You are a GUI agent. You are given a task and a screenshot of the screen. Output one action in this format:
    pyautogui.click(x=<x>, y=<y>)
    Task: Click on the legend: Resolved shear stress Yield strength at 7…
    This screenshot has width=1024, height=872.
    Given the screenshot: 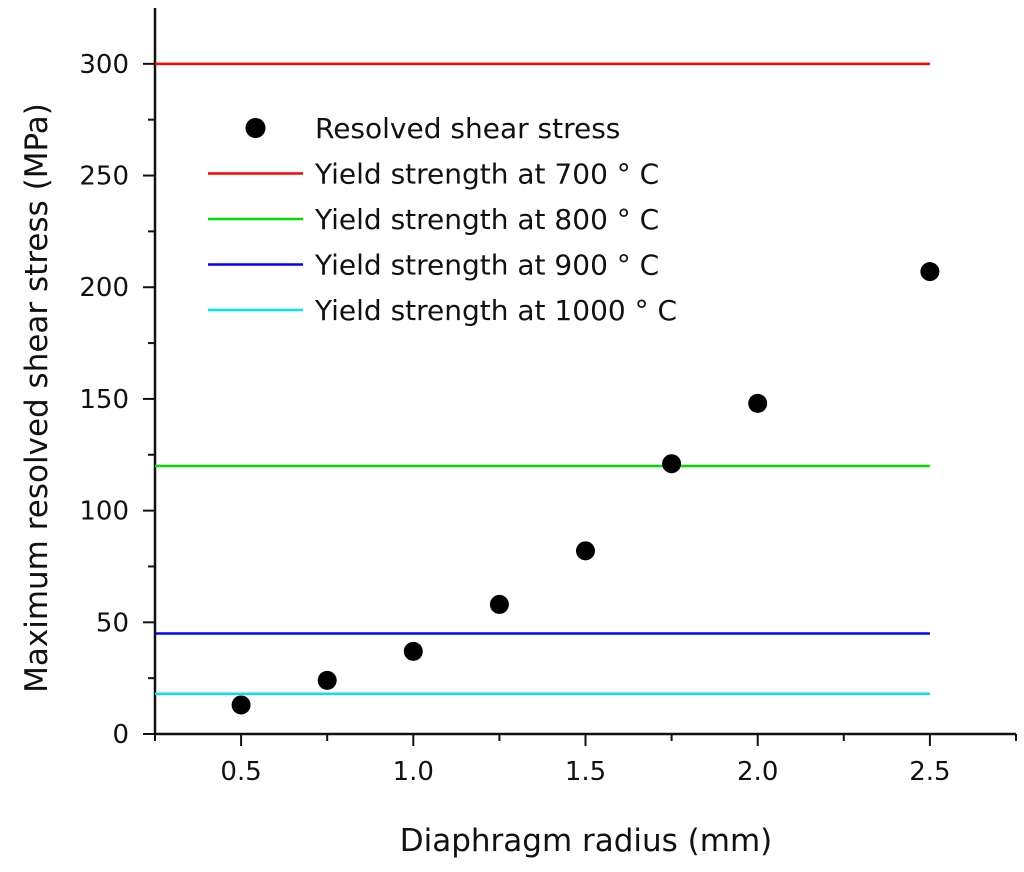 What is the action you would take?
    pyautogui.click(x=442, y=219)
    